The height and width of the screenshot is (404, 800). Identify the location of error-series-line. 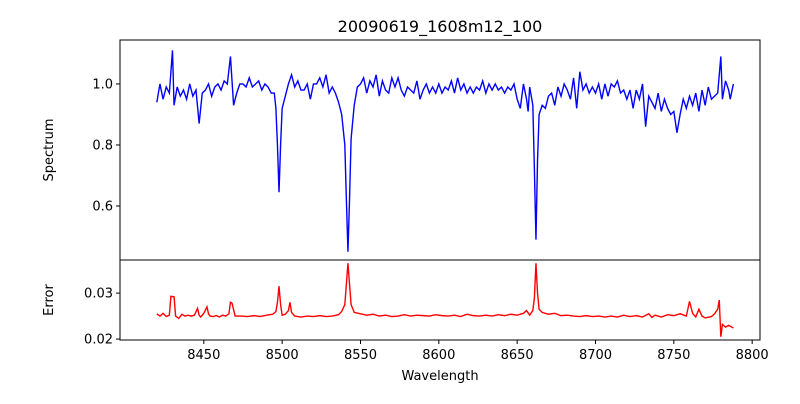
(445, 300).